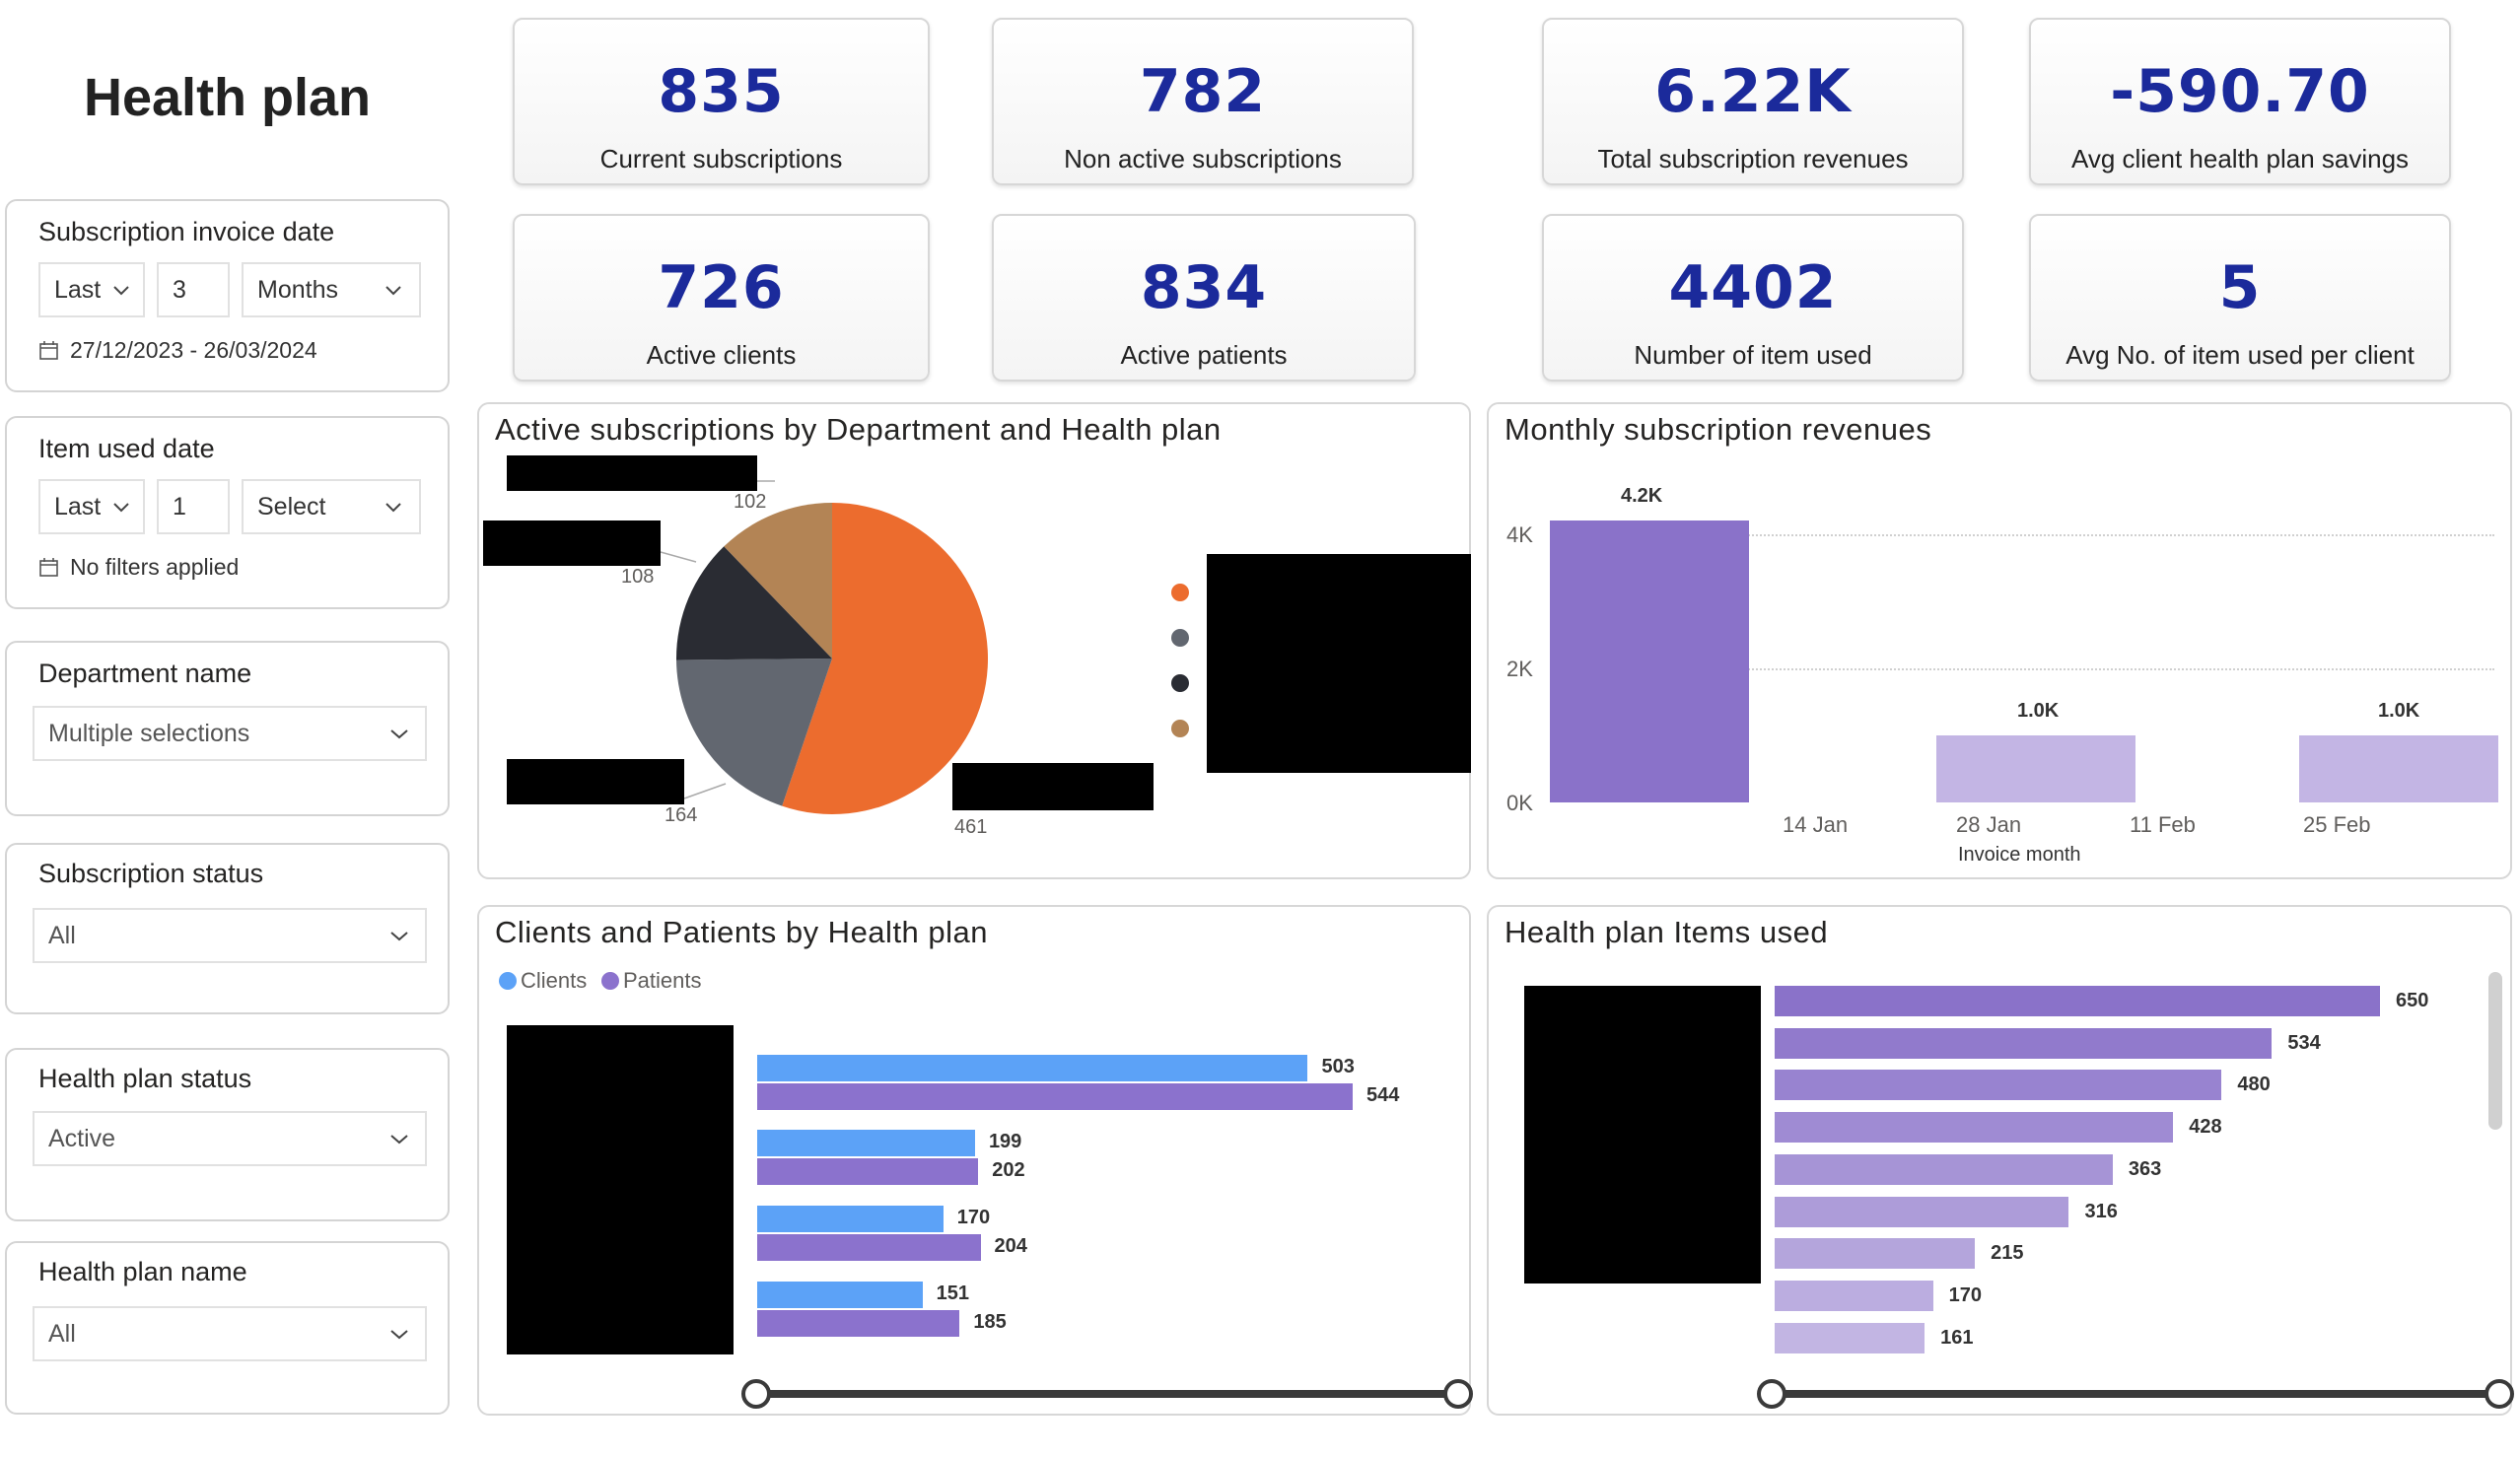  Describe the element at coordinates (638, 577) in the screenshot. I see `pie-data-label: 108` at that location.